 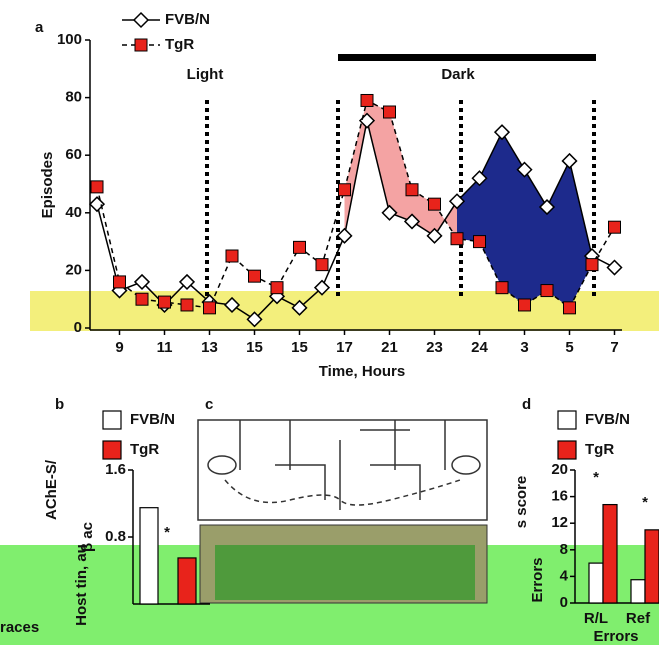 I want to click on x-tick-label: 11, so click(x=165, y=347).